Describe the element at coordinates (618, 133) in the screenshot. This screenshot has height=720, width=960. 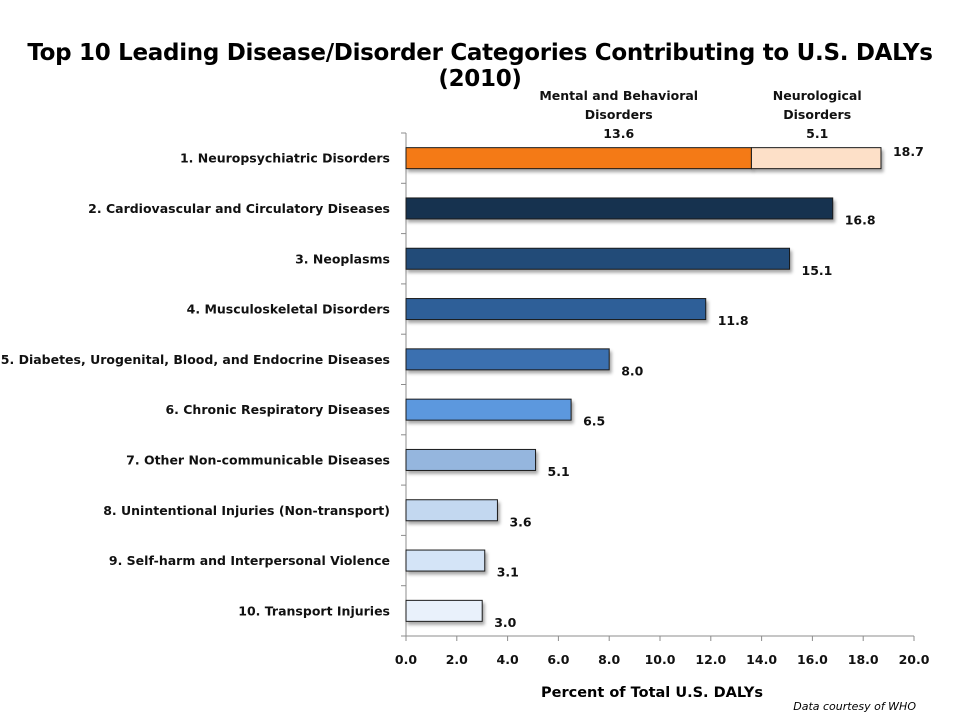
I see `segment-label: 13.6` at that location.